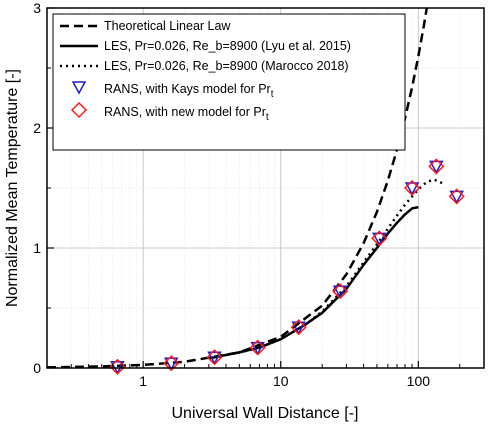 The height and width of the screenshot is (426, 498). What do you see at coordinates (143, 381) in the screenshot?
I see `x-tick-label: 1` at bounding box center [143, 381].